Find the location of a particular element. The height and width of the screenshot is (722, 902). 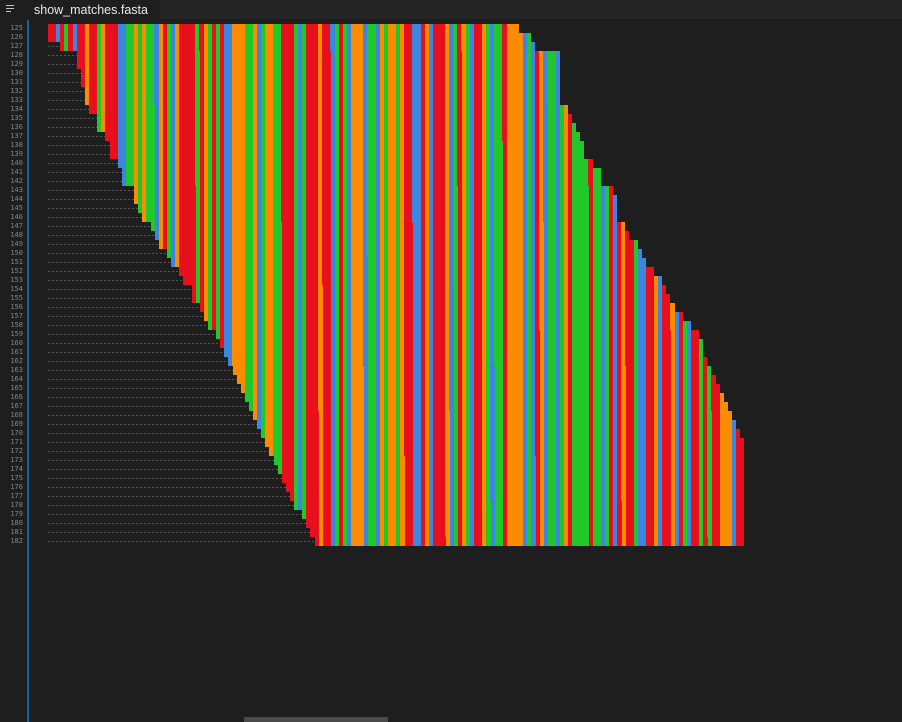

tab-show-matches: show_matches.fasta is located at coordinates (80, 10).